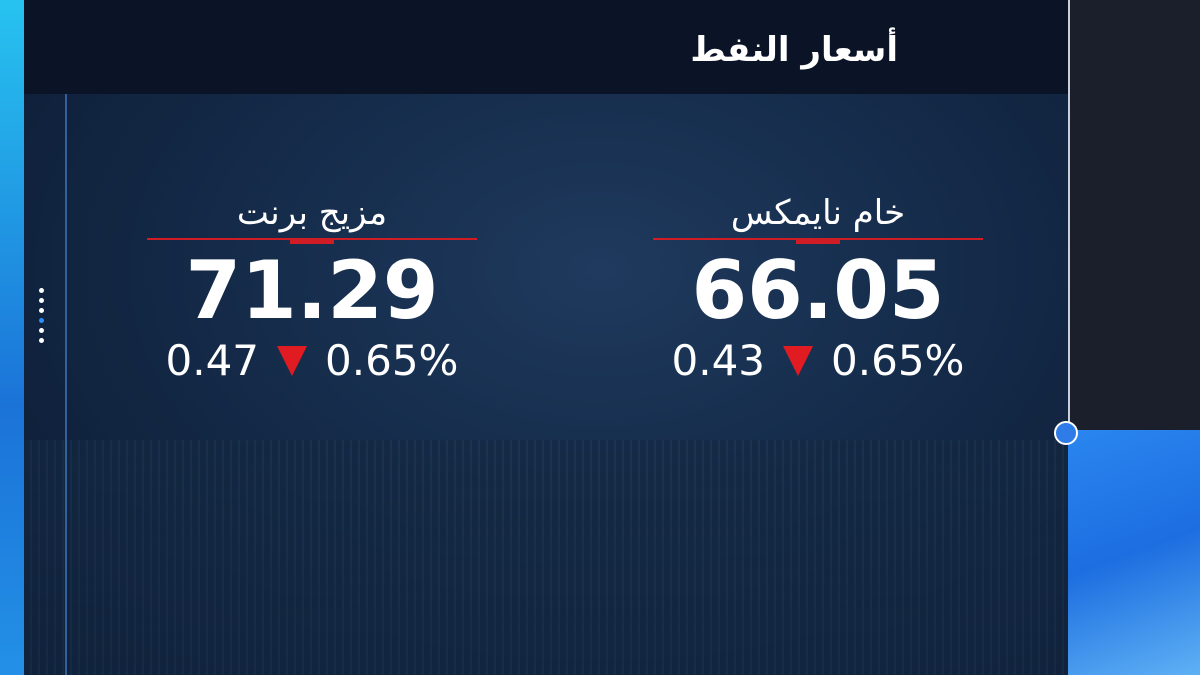 The image size is (1200, 675). Describe the element at coordinates (718, 360) in the screenshot. I see `change: 0.43` at that location.